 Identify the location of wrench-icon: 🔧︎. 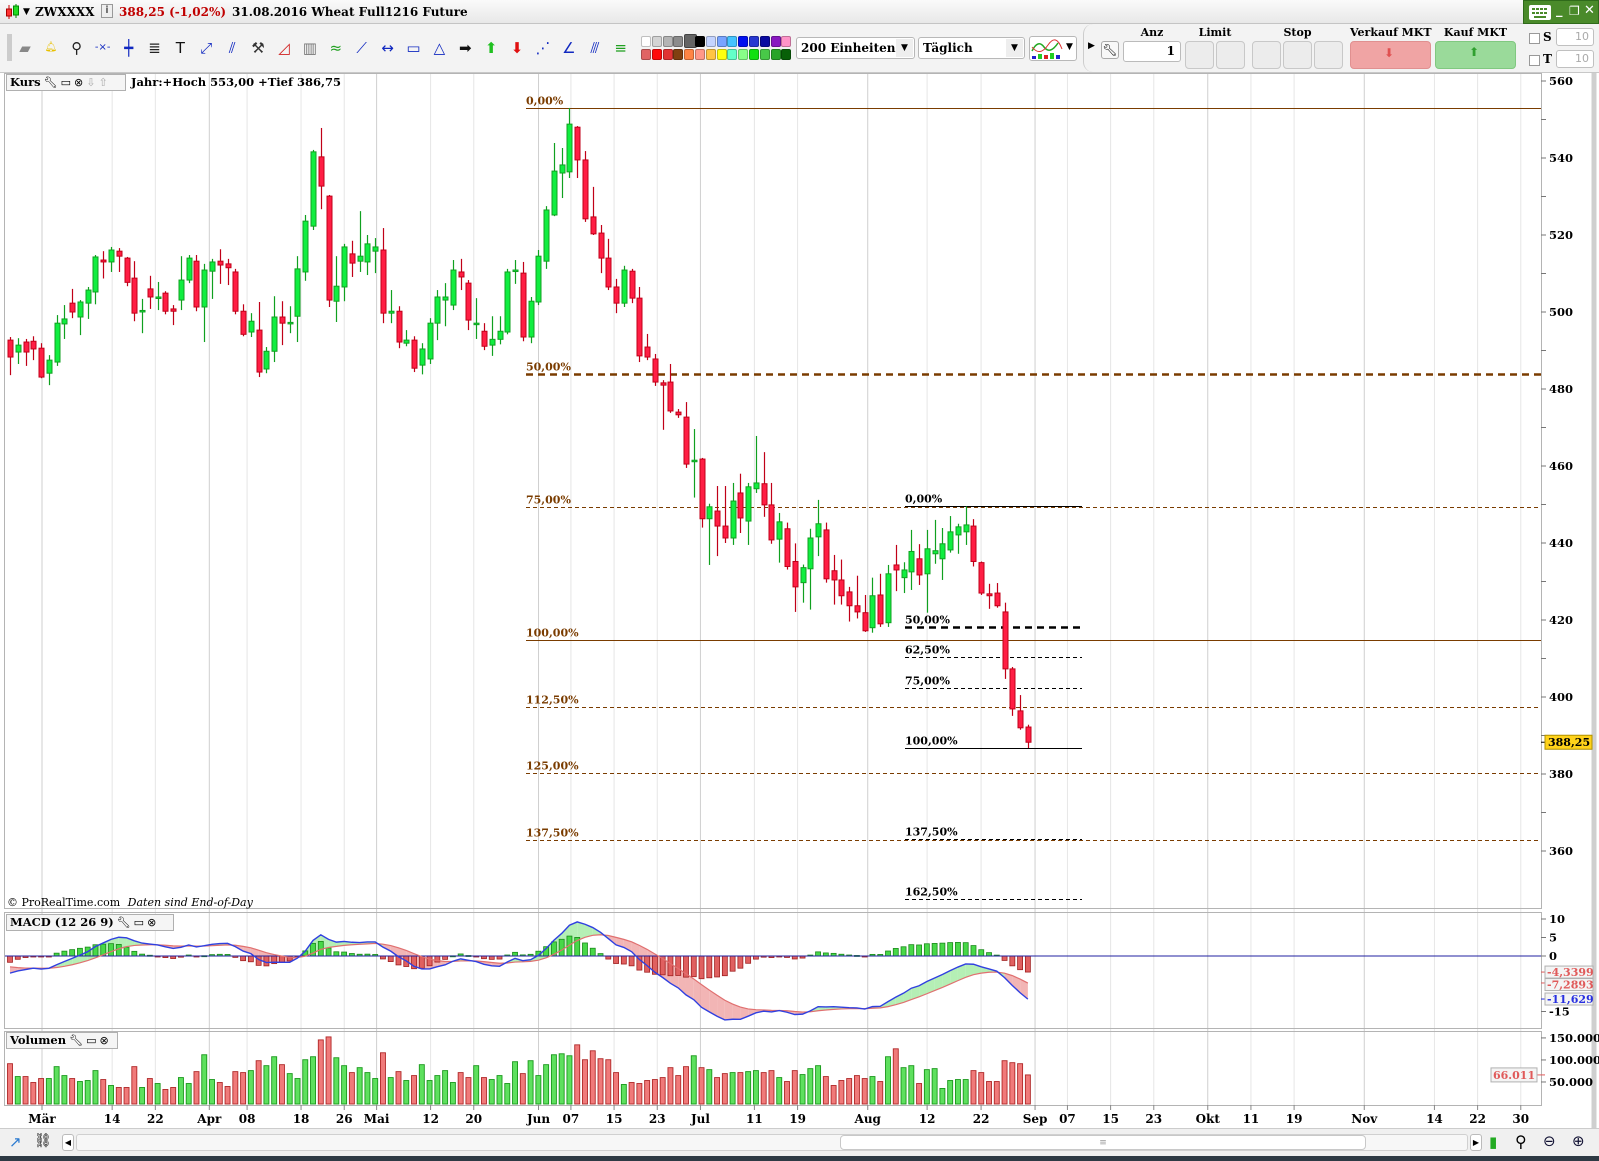
(123, 922).